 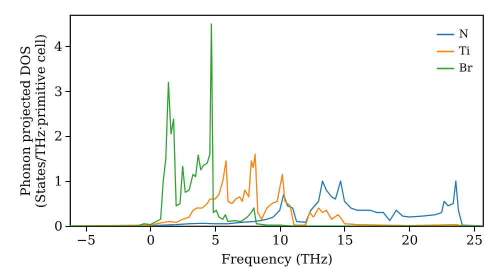 What do you see at coordinates (86, 241) in the screenshot?
I see `x-tick-label: −5` at bounding box center [86, 241].